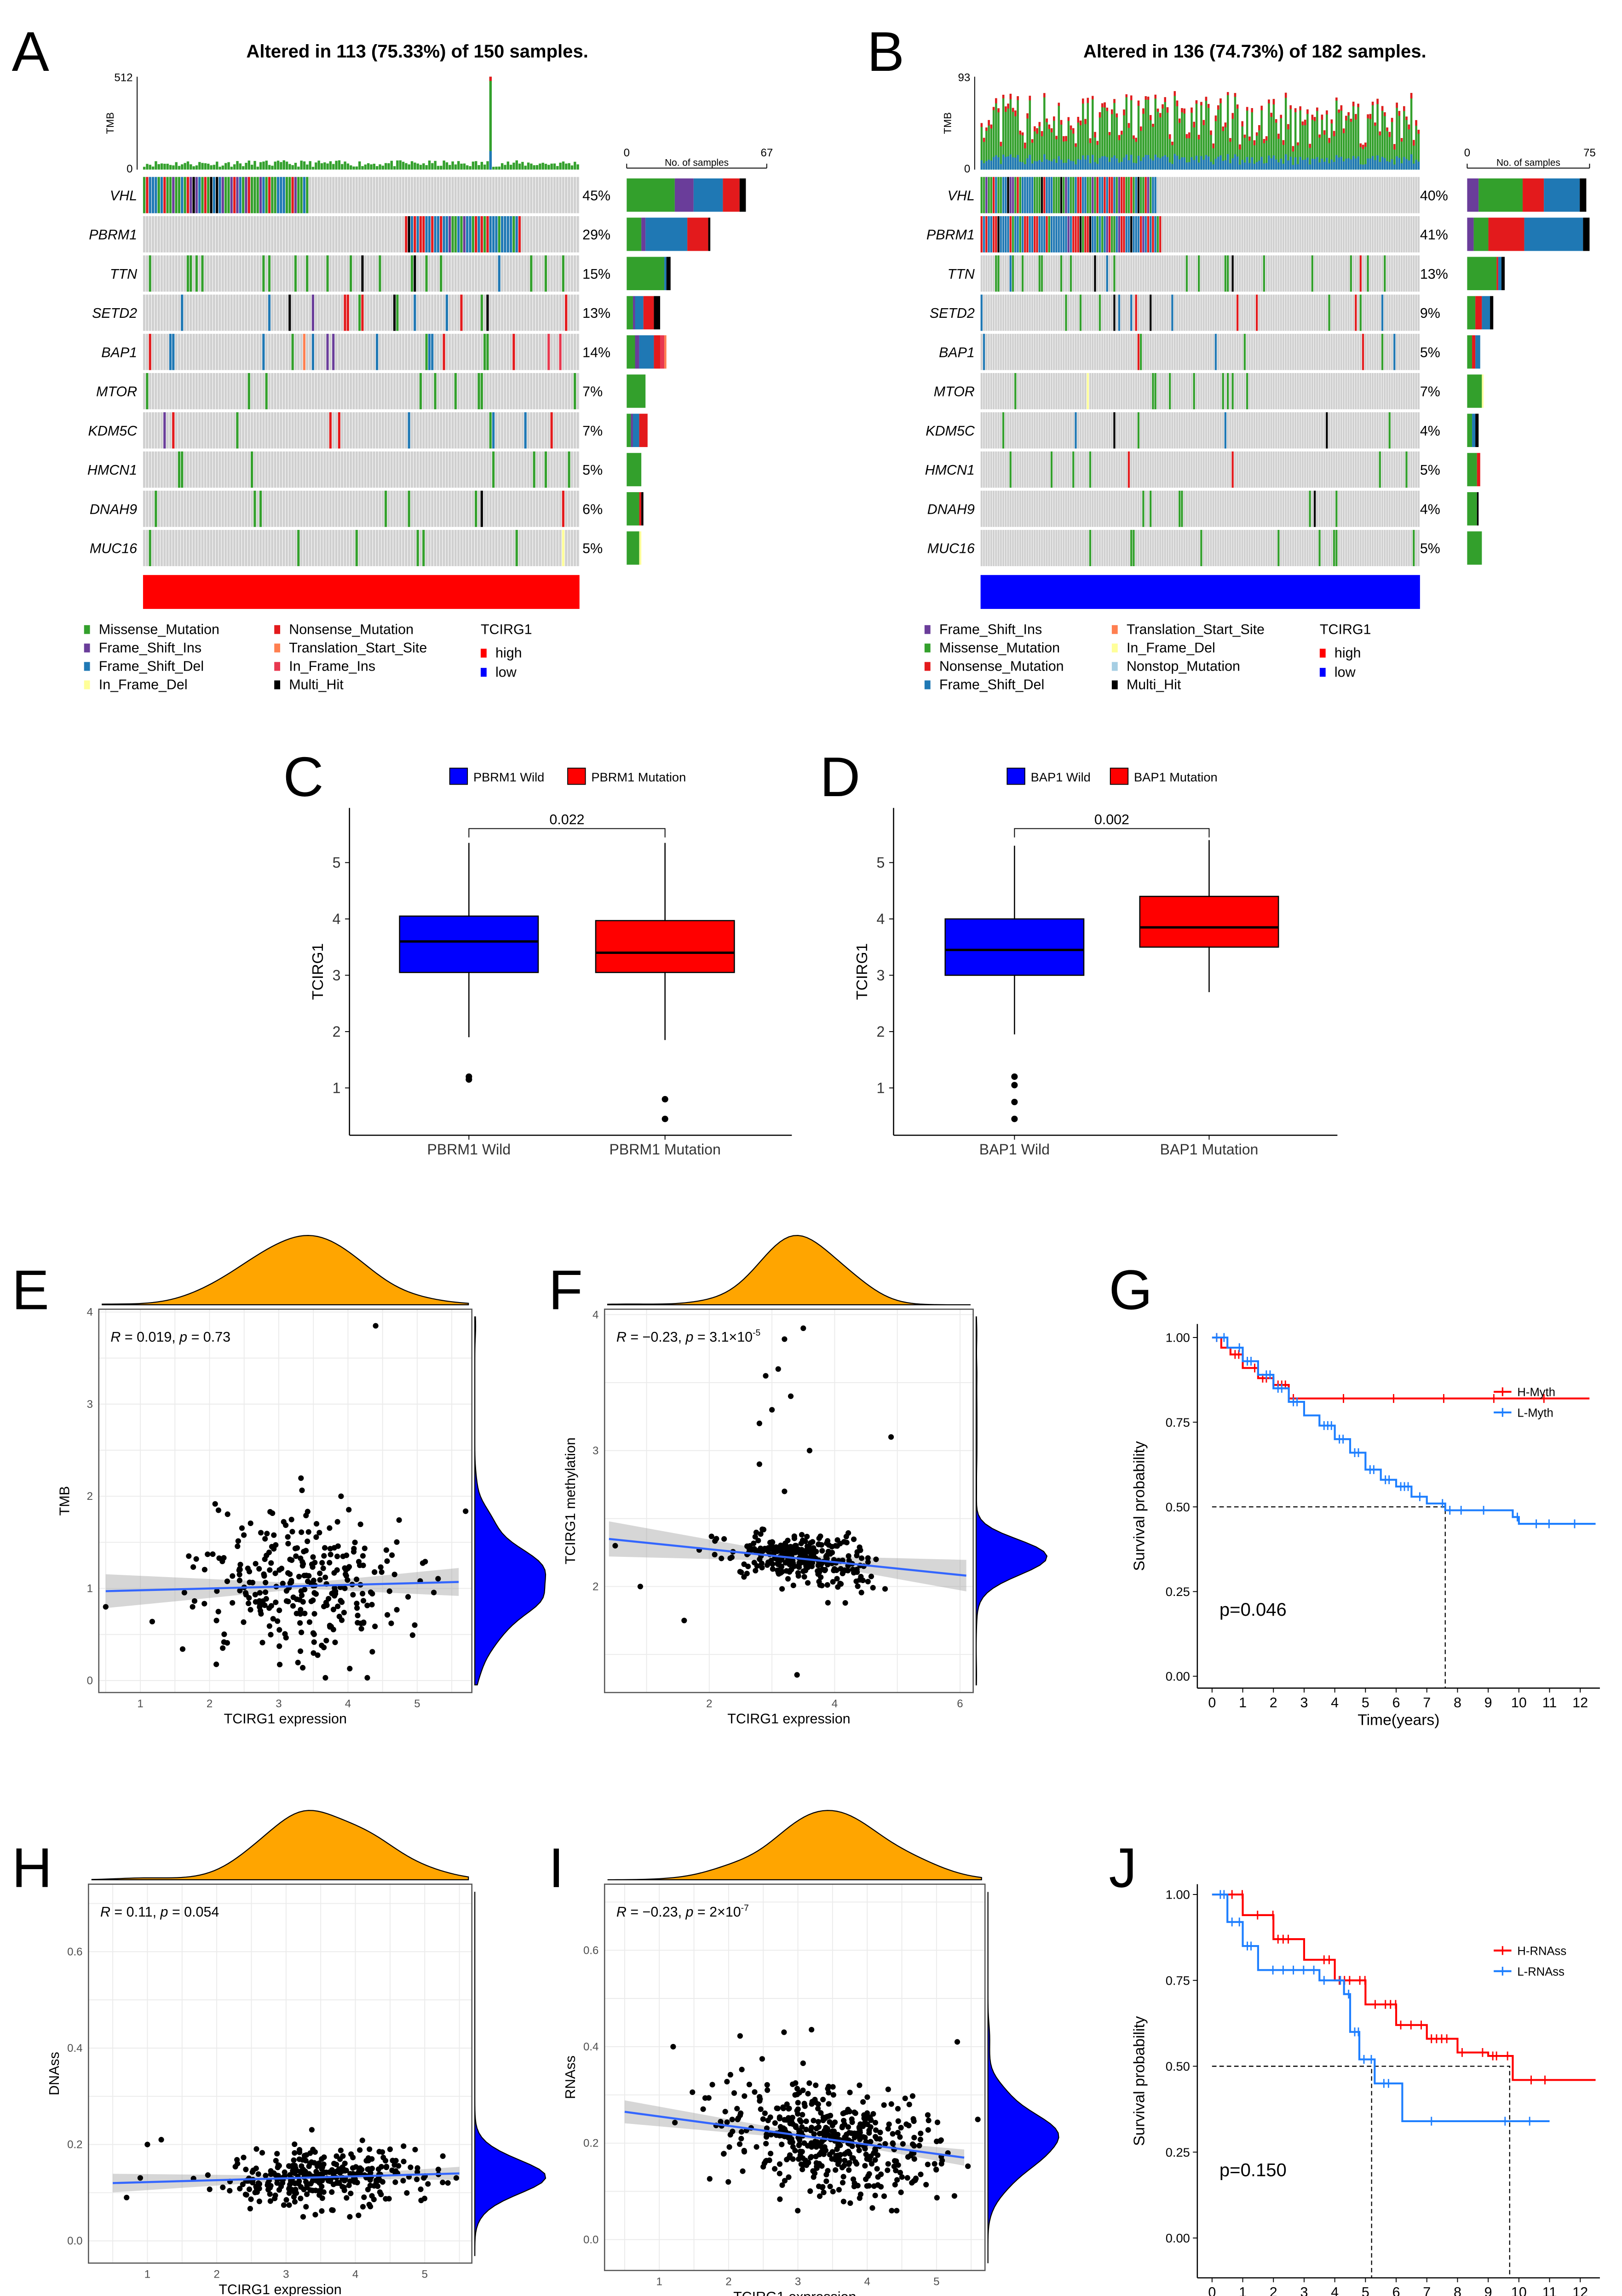  Describe the element at coordinates (303, 777) in the screenshot. I see `panel-label-c: C` at that location.